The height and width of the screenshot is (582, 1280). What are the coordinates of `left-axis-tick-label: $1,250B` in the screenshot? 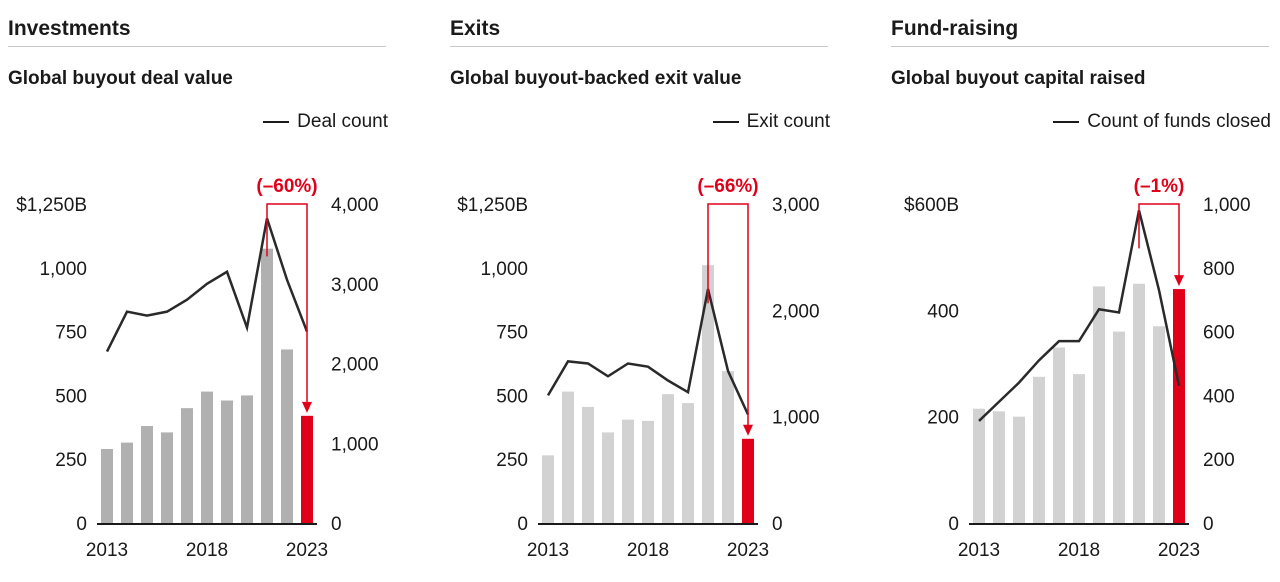 It's located at (51, 205).